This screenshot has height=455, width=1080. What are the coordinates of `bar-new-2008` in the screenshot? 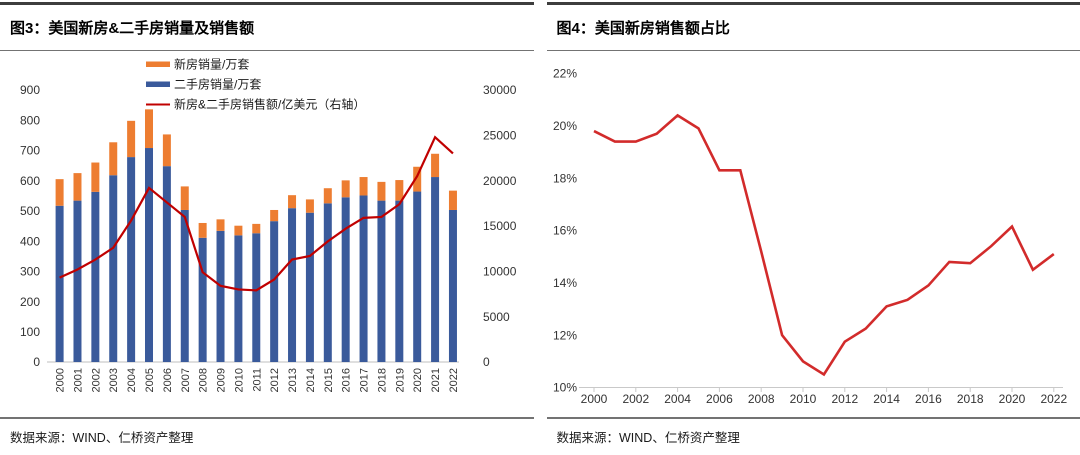 It's located at (202, 230).